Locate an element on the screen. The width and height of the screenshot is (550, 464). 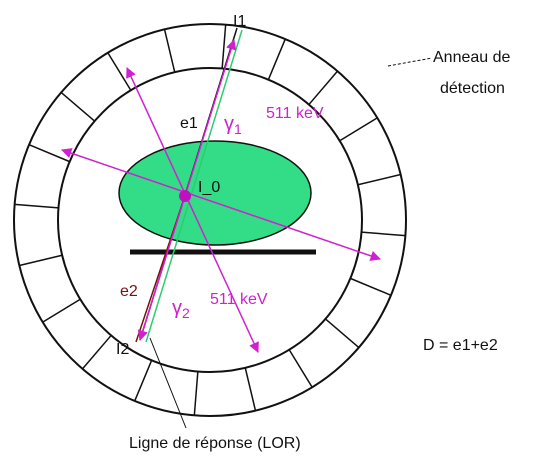
label-i1: I1 is located at coordinates (239, 21).